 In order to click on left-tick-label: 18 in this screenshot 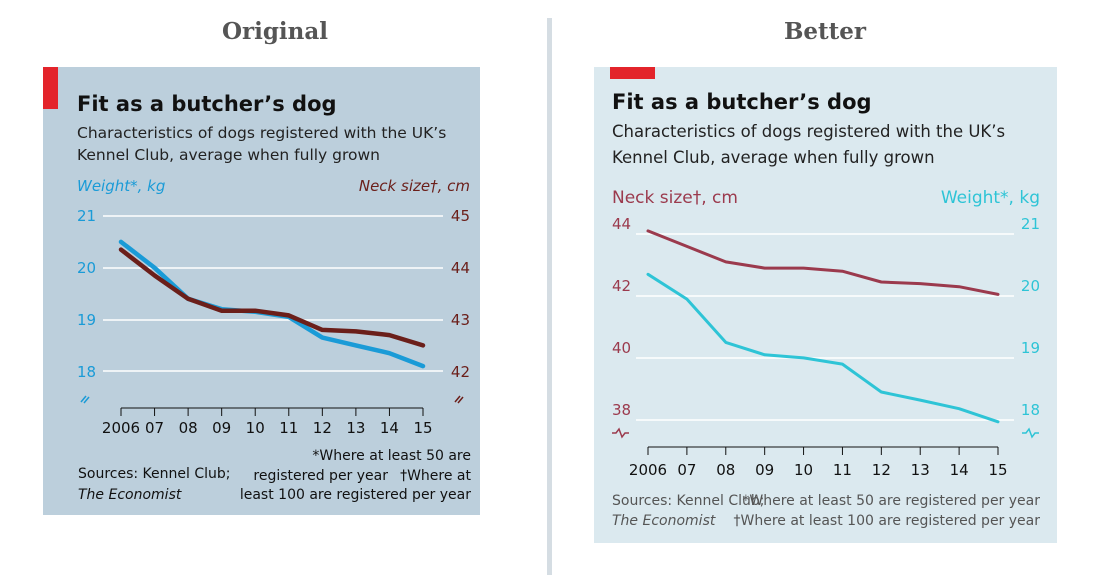, I will do `click(86, 372)`.